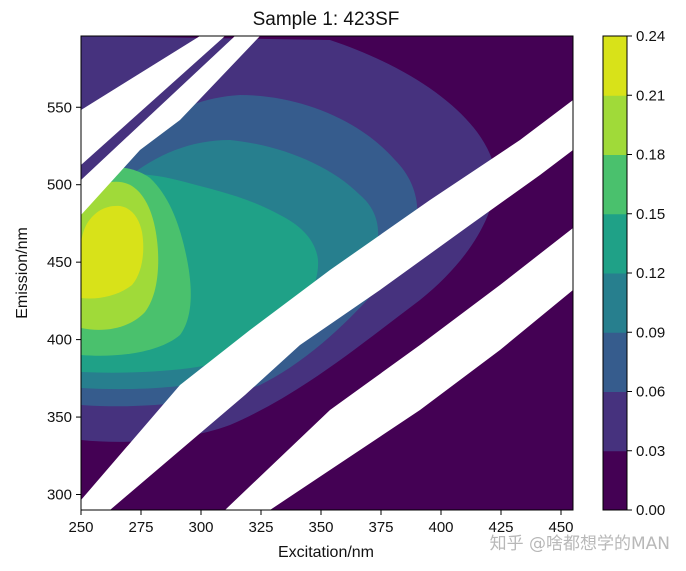  Describe the element at coordinates (380, 527) in the screenshot. I see `x-tick-label: 375` at that location.